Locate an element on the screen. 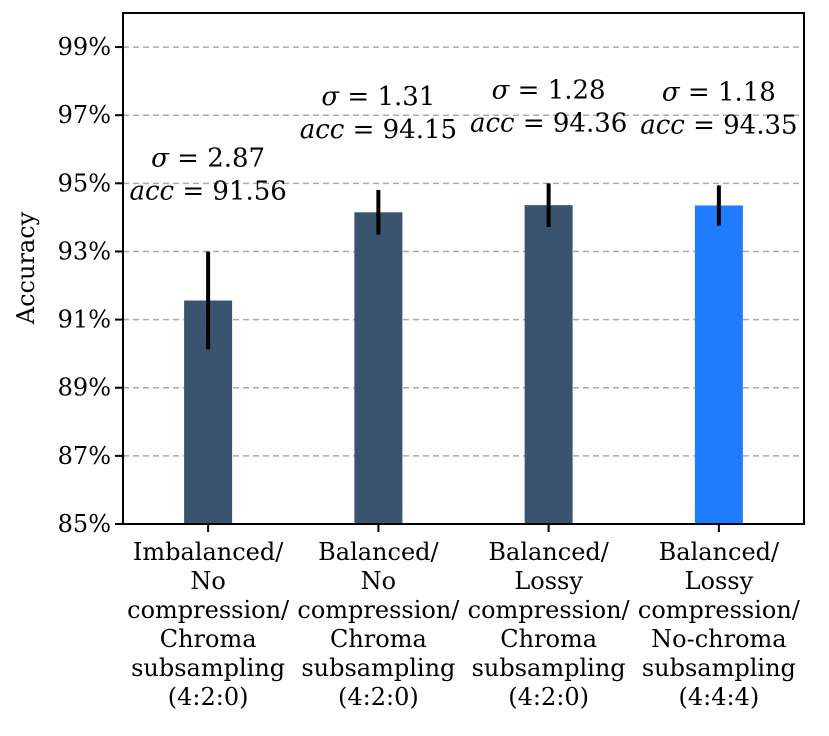 Image resolution: width=829 pixels, height=736 pixels. acc-annotation: acc = 94.36 is located at coordinates (548, 123).